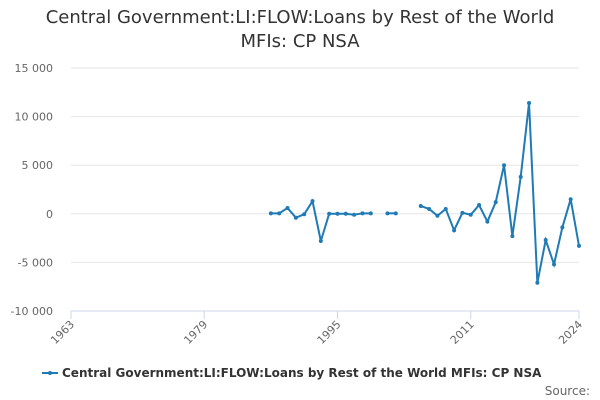  I want to click on y-tick-label: 5 000, so click(38, 165).